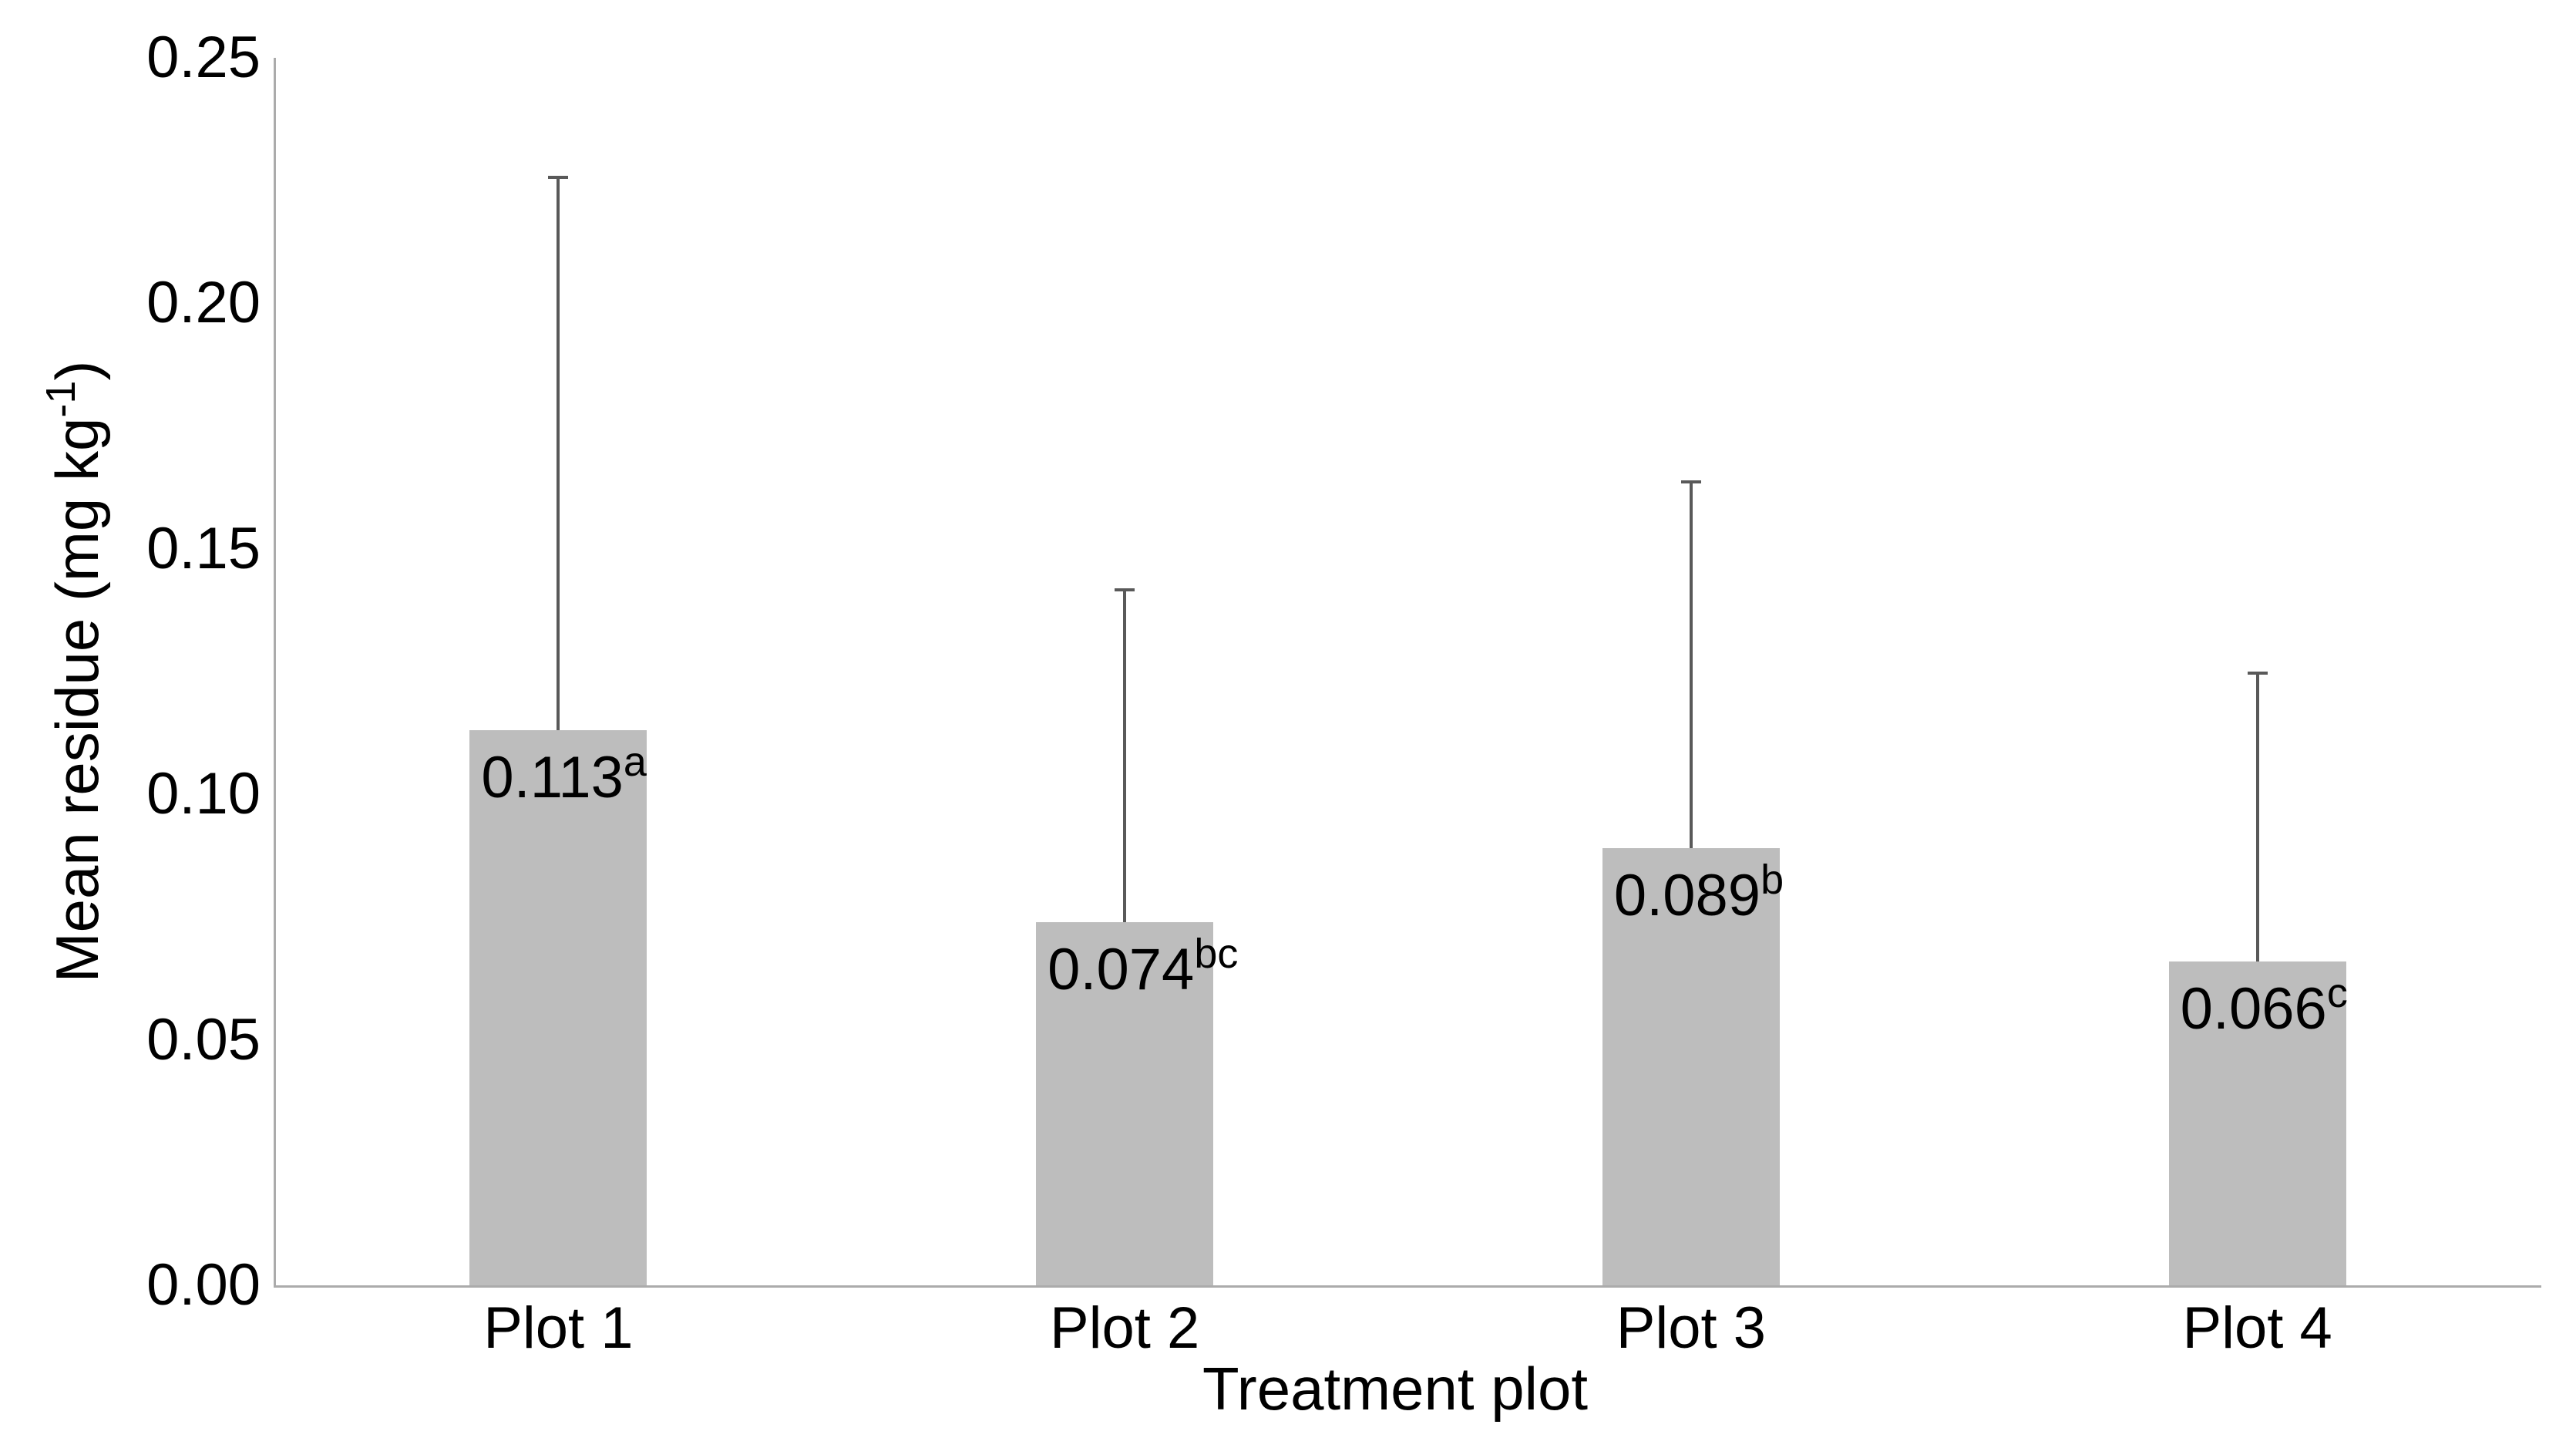 Image resolution: width=2576 pixels, height=1438 pixels. I want to click on bar-value-label: 0.066c, so click(2264, 1005).